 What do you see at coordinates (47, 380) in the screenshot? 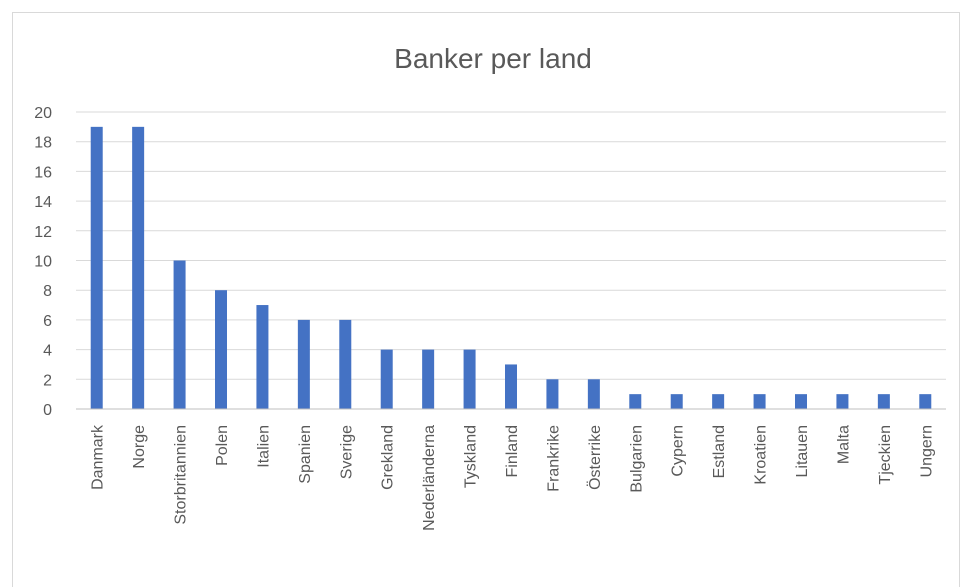
I see `y-tick-label: 2` at bounding box center [47, 380].